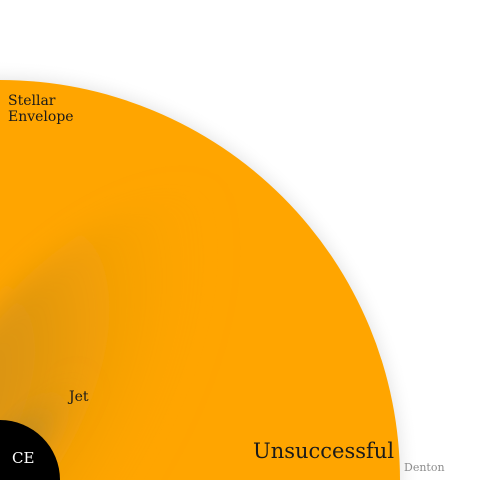 The width and height of the screenshot is (480, 480). What do you see at coordinates (41, 117) in the screenshot?
I see `stellar-envelope-label-line2: Envelope` at bounding box center [41, 117].